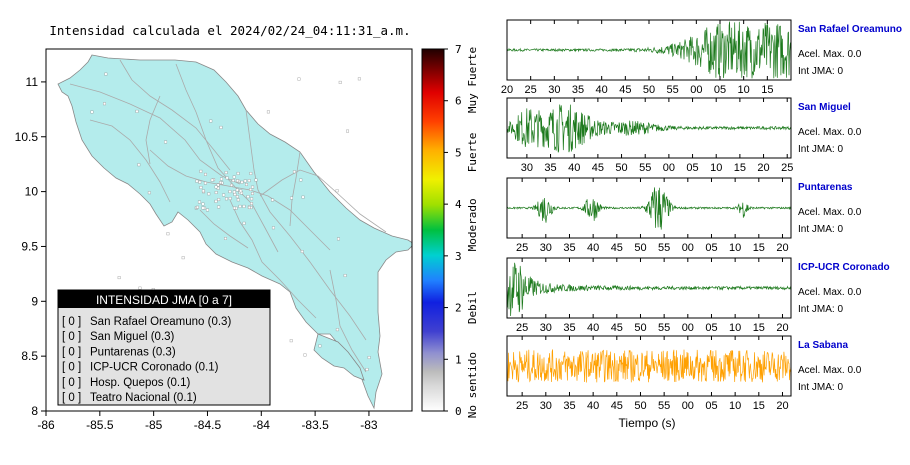  I want to click on time-tick-label: 05, so click(692, 168).